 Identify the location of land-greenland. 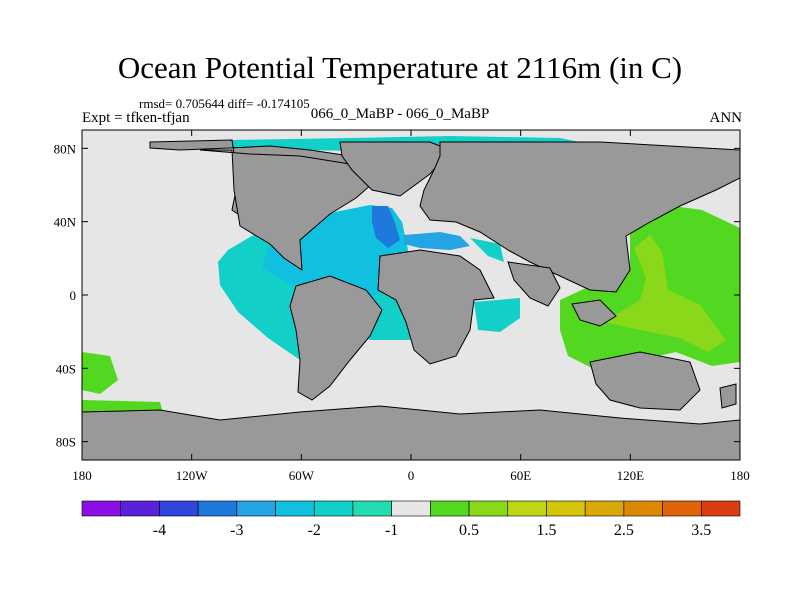
(395, 169).